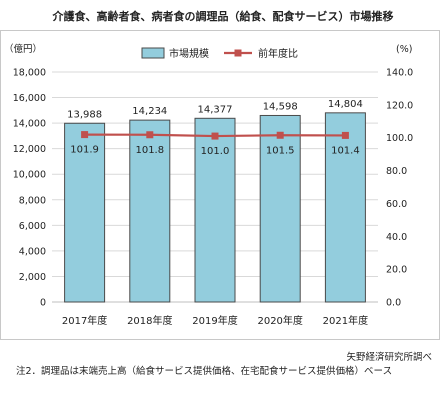 The width and height of the screenshot is (446, 400). Describe the element at coordinates (84, 150) in the screenshot. I see `line-value-label: 101.9` at that location.